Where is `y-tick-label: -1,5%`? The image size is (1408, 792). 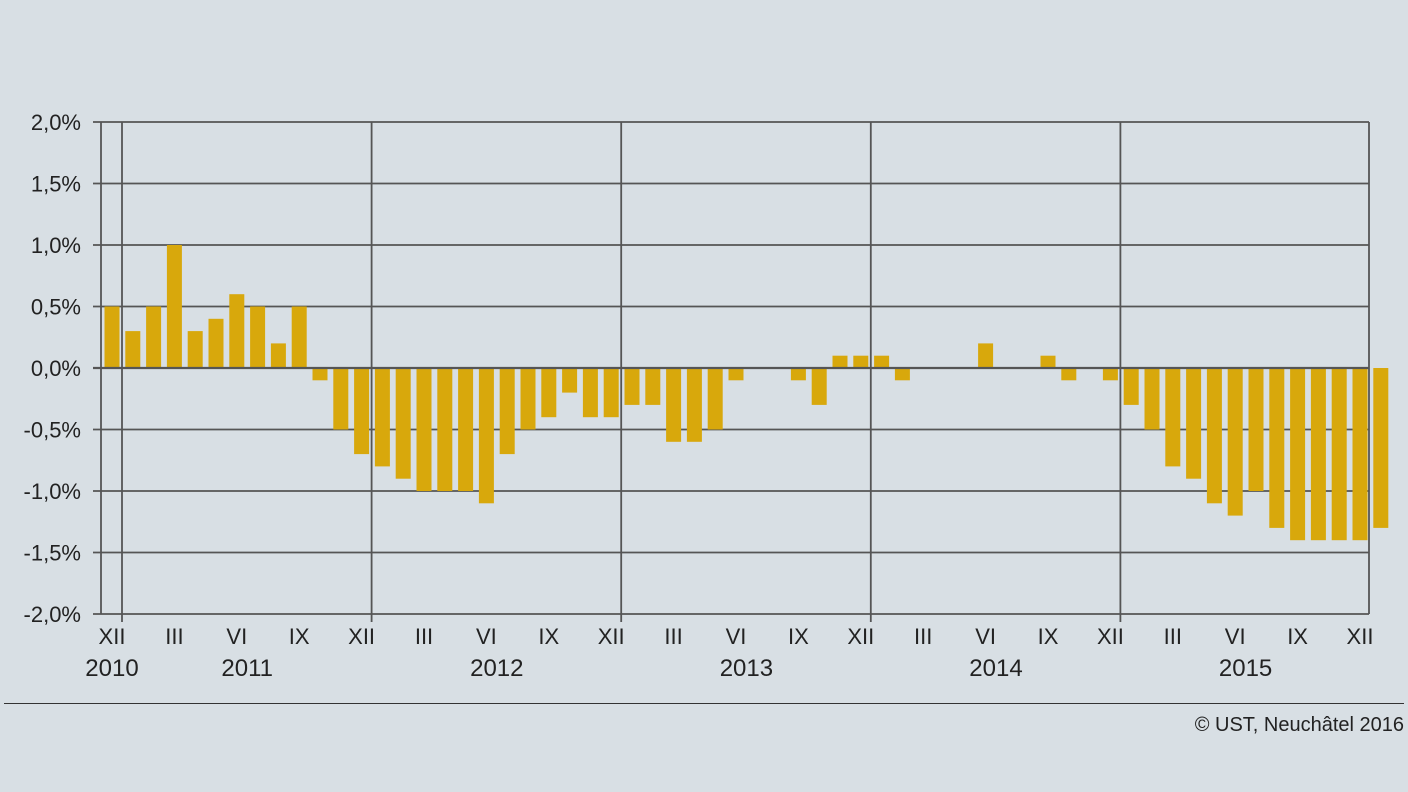 y-tick-label: -1,5% is located at coordinates (52, 553).